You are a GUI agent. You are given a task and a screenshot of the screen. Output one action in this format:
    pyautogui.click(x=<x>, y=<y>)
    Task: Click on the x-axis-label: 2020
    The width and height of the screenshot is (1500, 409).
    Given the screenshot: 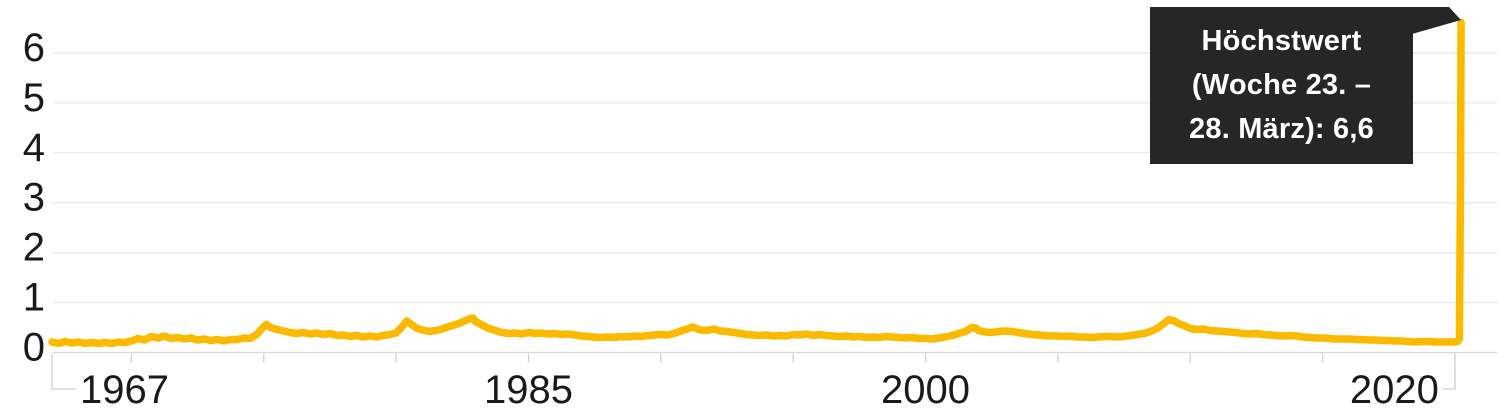 What is the action you would take?
    pyautogui.click(x=1394, y=388)
    